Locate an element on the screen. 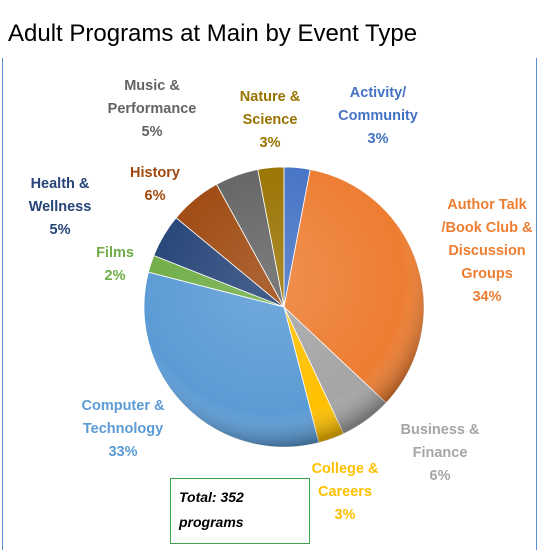 Image resolution: width=540 pixels, height=550 pixels. chart-title: Adult Programs at Main by Event Type is located at coordinates (213, 33).